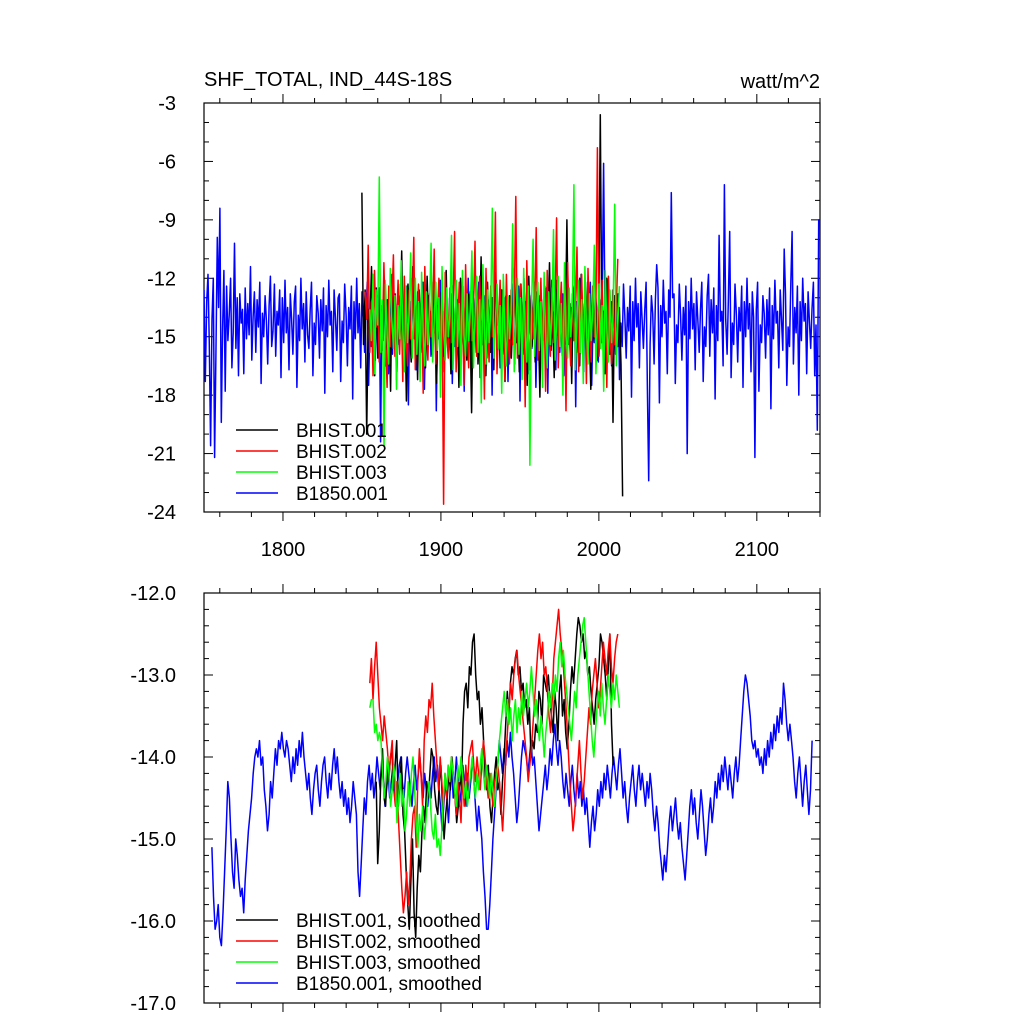 The height and width of the screenshot is (1029, 1024). Describe the element at coordinates (341, 473) in the screenshot. I see `legend-label: BHIST.003` at that location.